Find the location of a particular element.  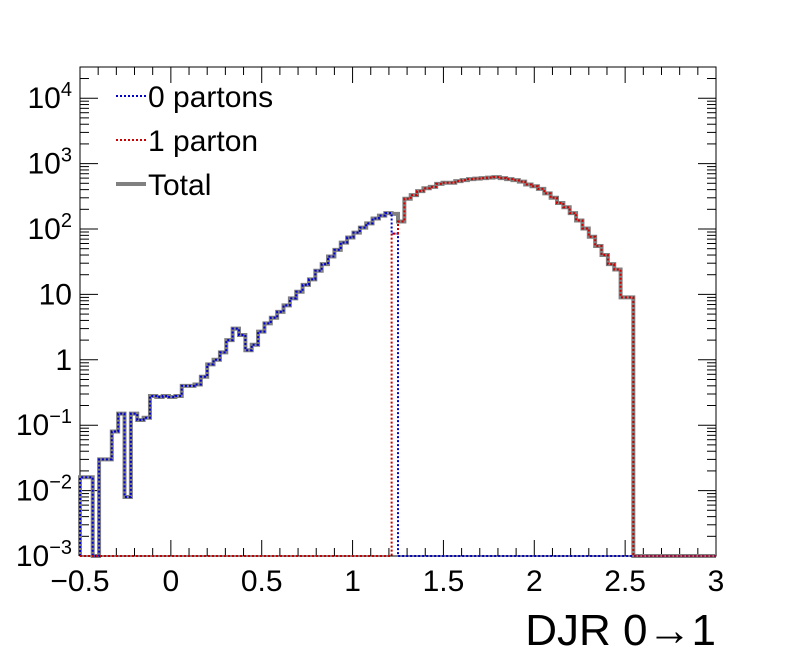

x-tick-label: −0.5 is located at coordinates (79, 581).